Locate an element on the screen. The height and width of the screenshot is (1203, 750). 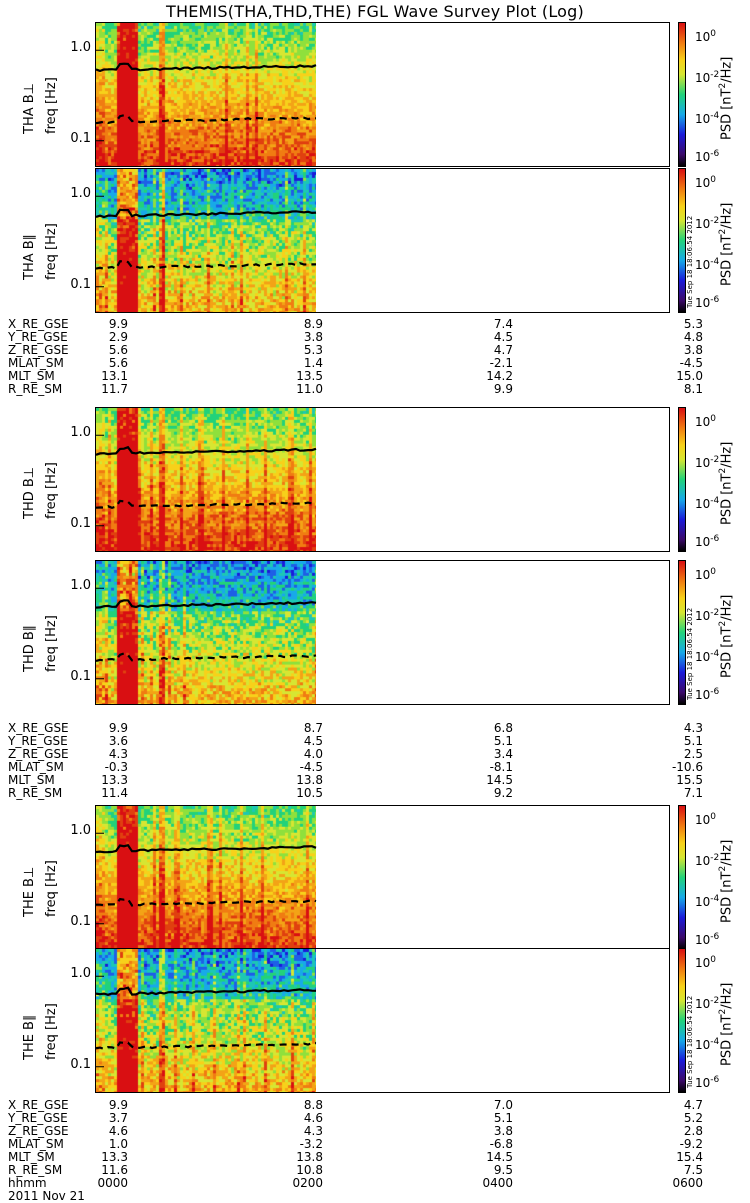
ephemeris-value: 5.3 is located at coordinates (693, 324).